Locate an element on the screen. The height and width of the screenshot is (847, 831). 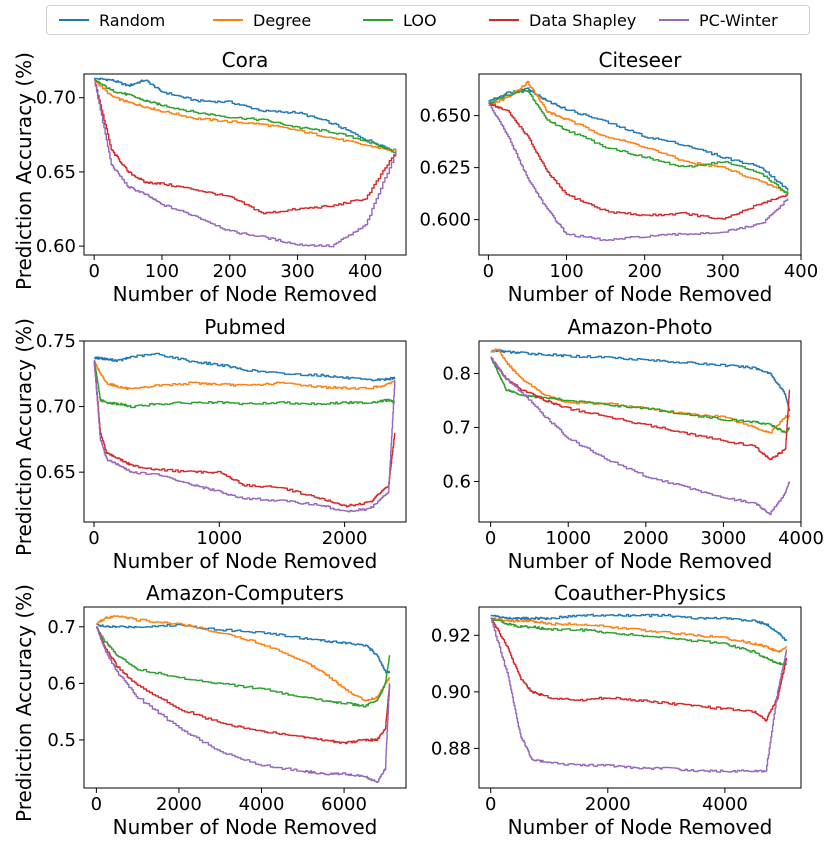
legend-label-degree: Degree is located at coordinates (282, 20).